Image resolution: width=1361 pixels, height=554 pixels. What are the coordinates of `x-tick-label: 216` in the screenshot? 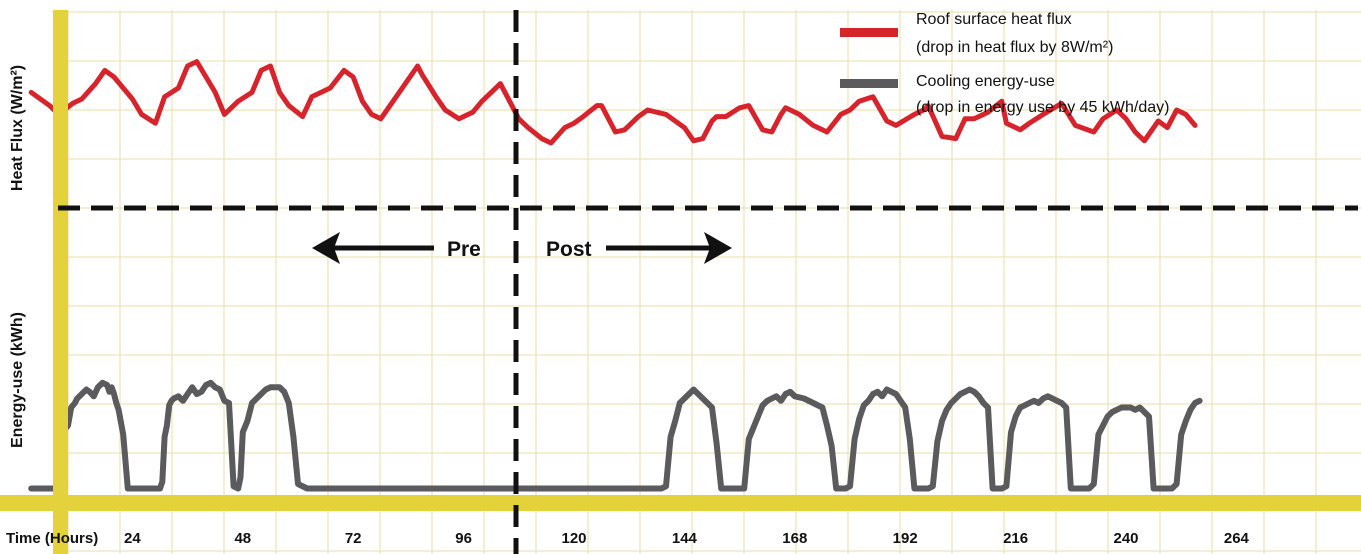 It's located at (1015, 538).